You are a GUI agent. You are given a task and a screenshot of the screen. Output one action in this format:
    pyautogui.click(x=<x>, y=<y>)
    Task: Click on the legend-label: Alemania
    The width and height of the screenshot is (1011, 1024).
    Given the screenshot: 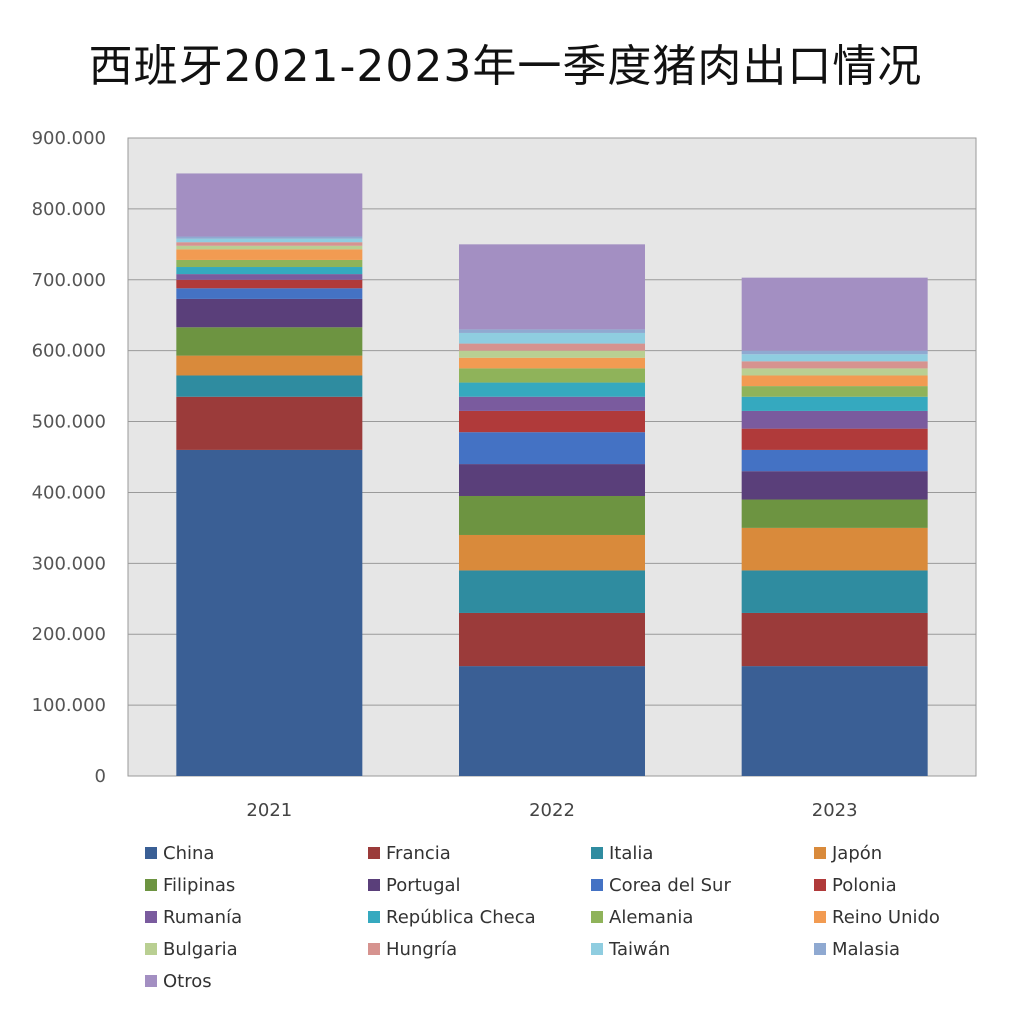 What is the action you would take?
    pyautogui.click(x=651, y=917)
    